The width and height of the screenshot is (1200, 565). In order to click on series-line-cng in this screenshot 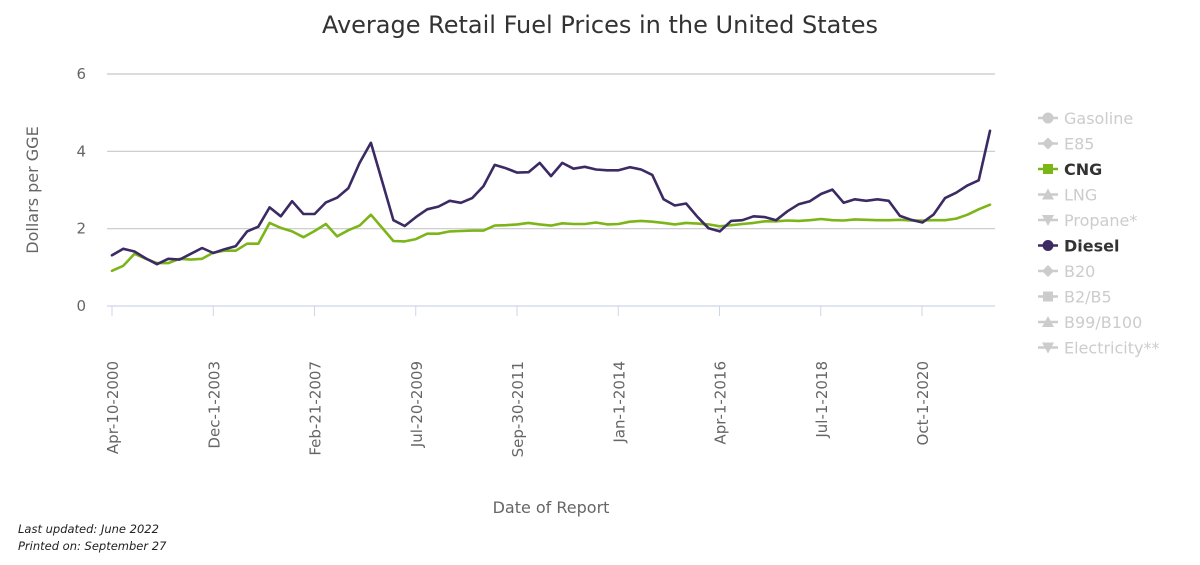, I will do `click(551, 238)`.